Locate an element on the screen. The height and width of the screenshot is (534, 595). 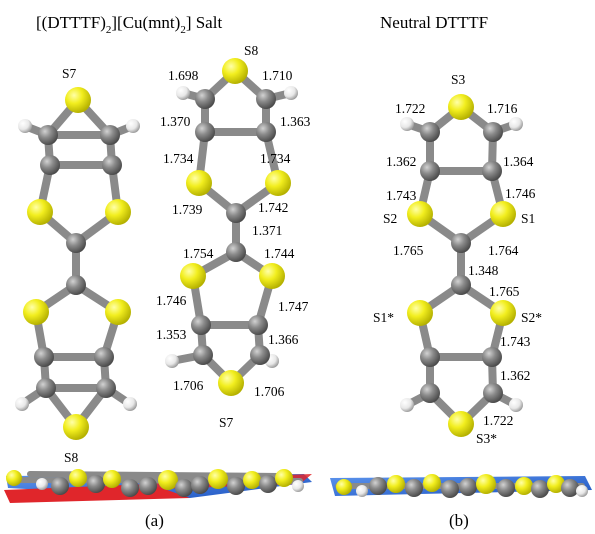
bond-length: 1.348 is located at coordinates (483, 270).